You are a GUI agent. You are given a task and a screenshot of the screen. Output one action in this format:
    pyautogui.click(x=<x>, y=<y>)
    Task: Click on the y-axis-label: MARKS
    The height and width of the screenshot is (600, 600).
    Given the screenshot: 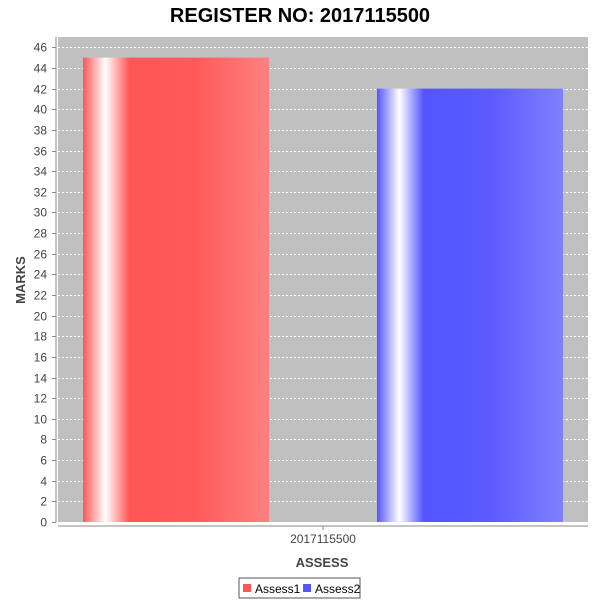 What is the action you would take?
    pyautogui.click(x=20, y=280)
    